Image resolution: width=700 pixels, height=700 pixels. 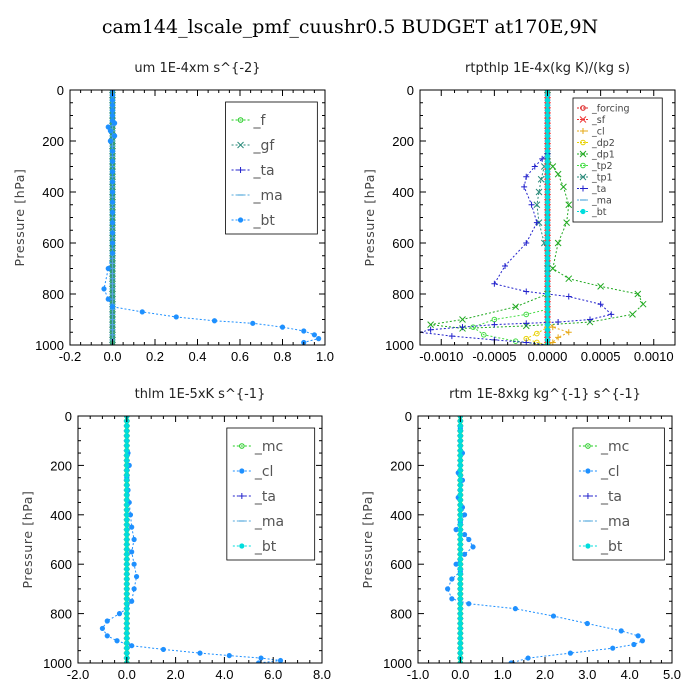 What do you see at coordinates (441, 356) in the screenshot?
I see `x-tick-label: -0.0010` at bounding box center [441, 356].